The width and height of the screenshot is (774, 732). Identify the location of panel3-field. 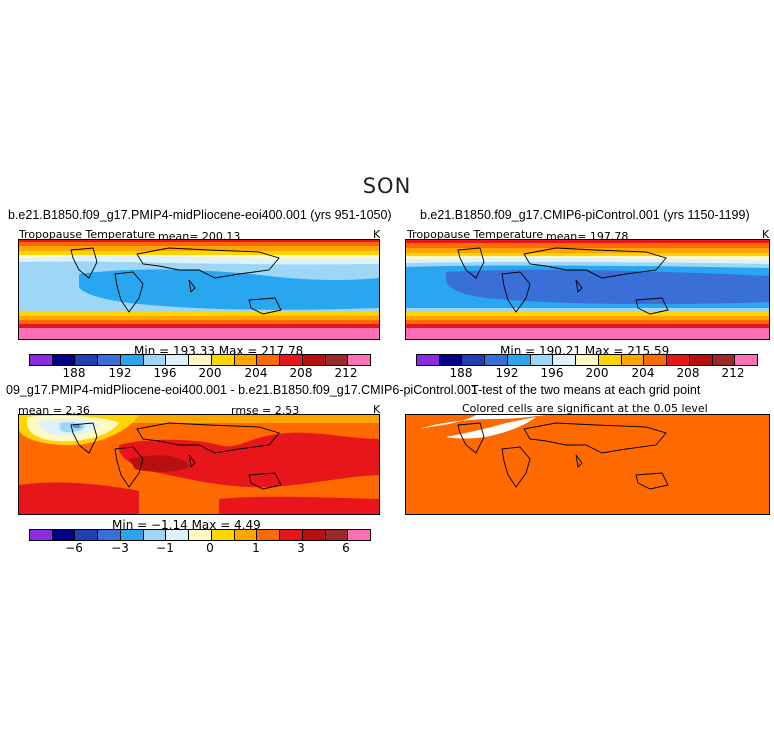
(199, 464).